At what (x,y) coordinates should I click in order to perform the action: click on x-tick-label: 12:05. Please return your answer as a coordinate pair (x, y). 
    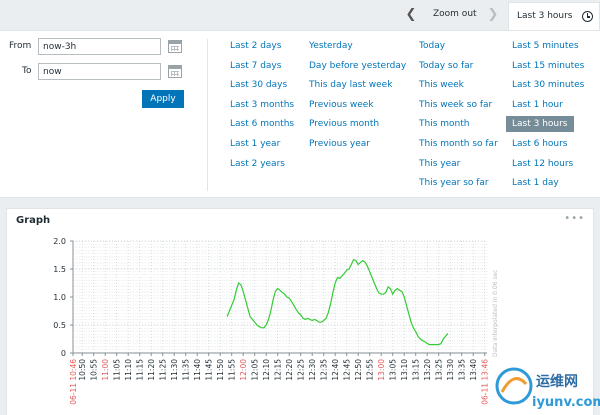
    Looking at the image, I should click on (255, 370).